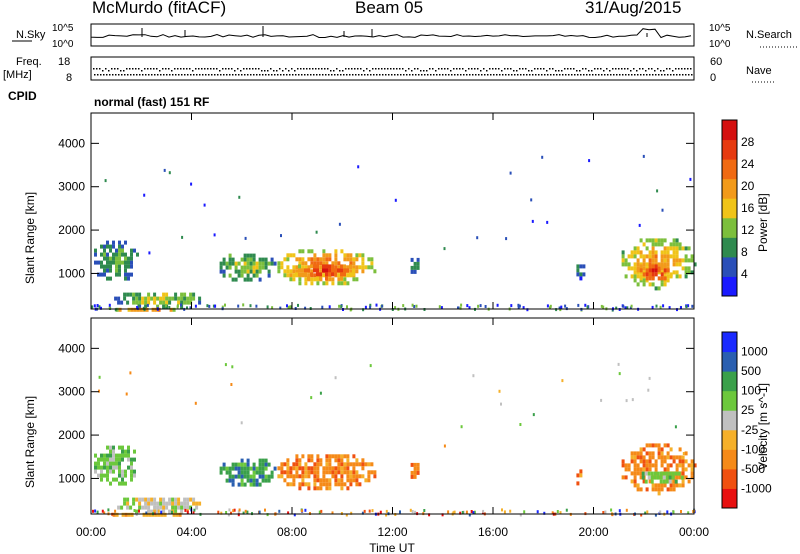  I want to click on time-axis-label: Time UT, so click(392, 547).